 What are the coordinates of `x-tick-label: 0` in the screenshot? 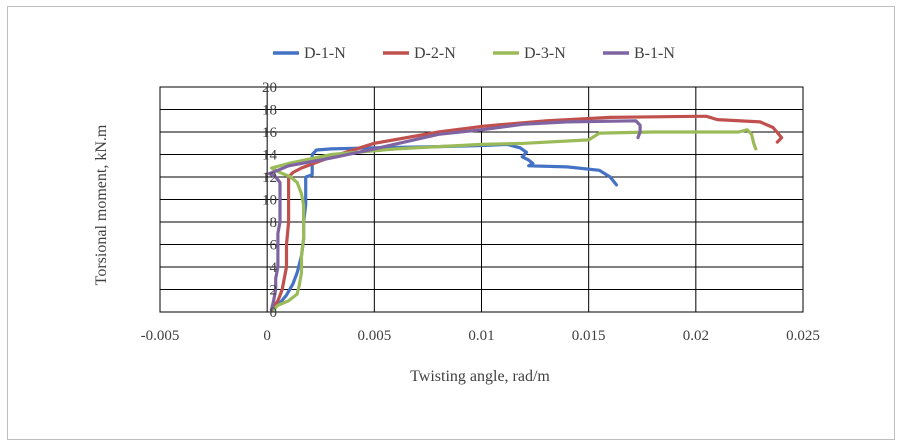 It's located at (267, 336).